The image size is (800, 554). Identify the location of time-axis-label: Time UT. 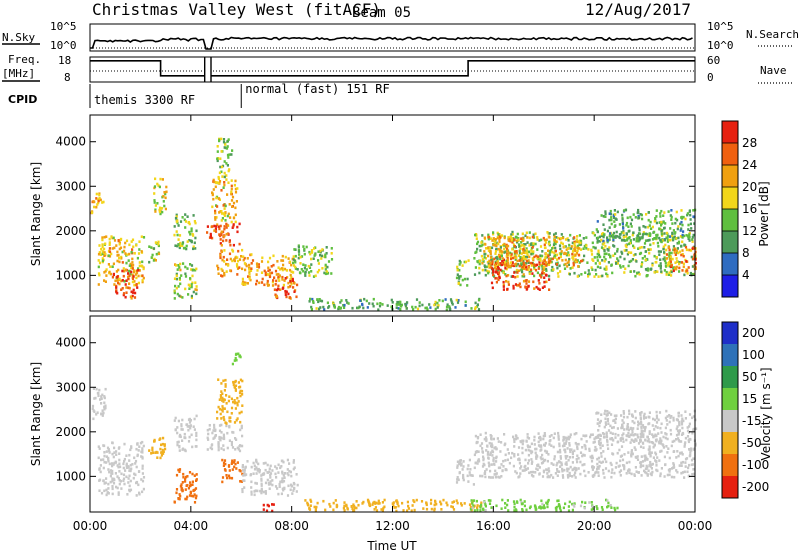
(391, 546).